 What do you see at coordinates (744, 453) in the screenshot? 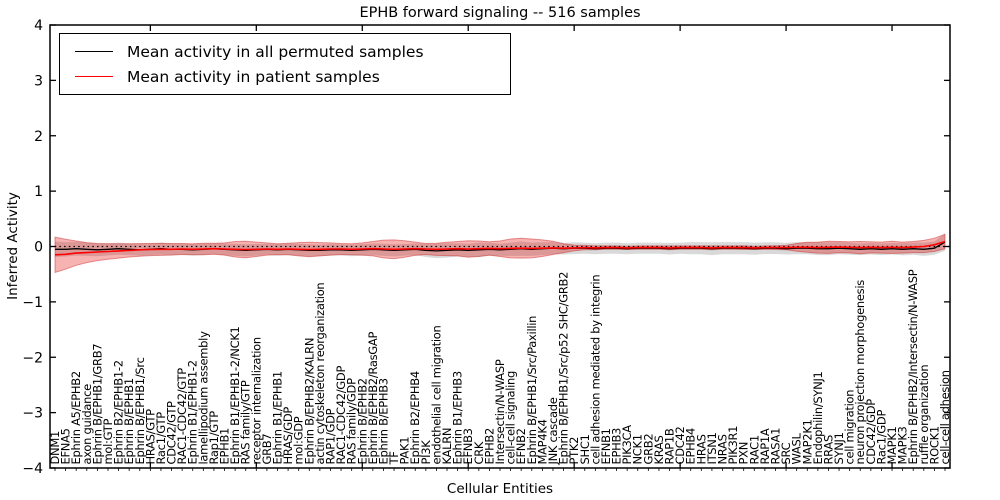
I see `x-category-label: PXN` at bounding box center [744, 453].